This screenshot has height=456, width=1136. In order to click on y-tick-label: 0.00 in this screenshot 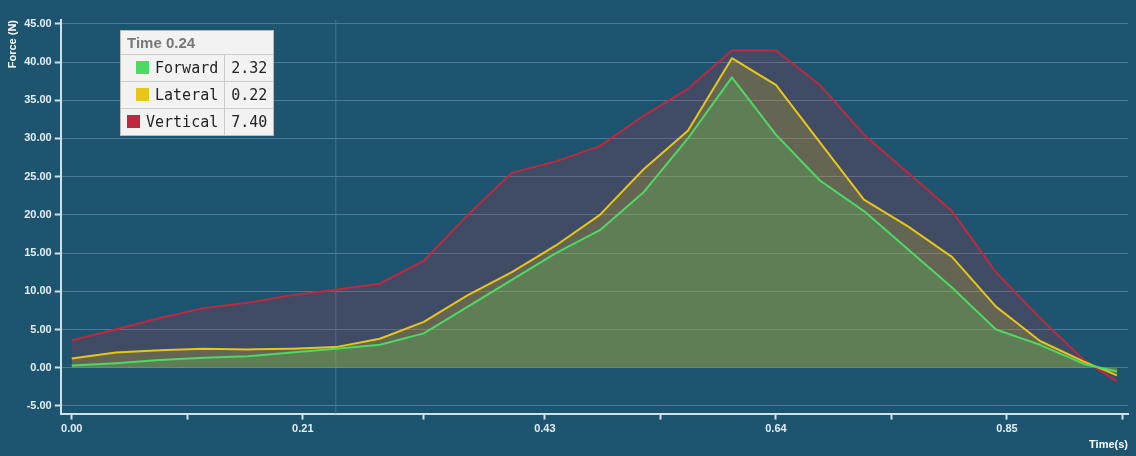, I will do `click(41, 366)`.